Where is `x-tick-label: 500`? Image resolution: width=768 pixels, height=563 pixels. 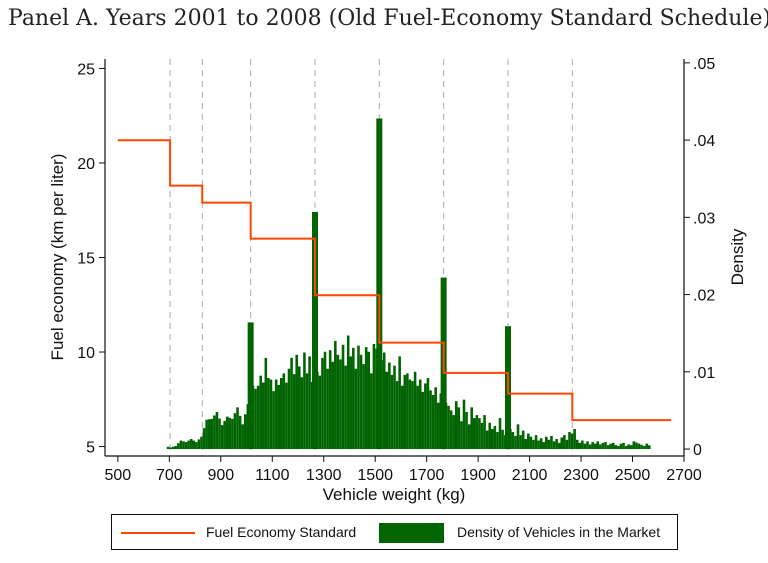 x-tick-label: 500 is located at coordinates (118, 475).